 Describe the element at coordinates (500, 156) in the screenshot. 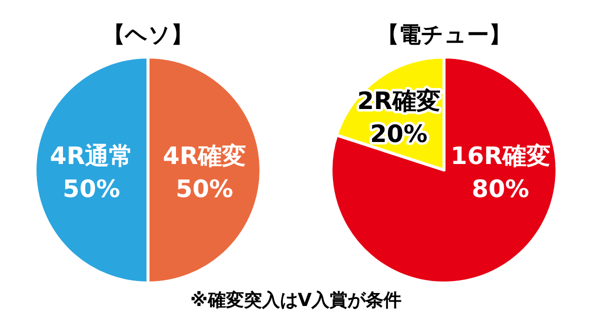

I see `slice-label: 16R確変` at that location.